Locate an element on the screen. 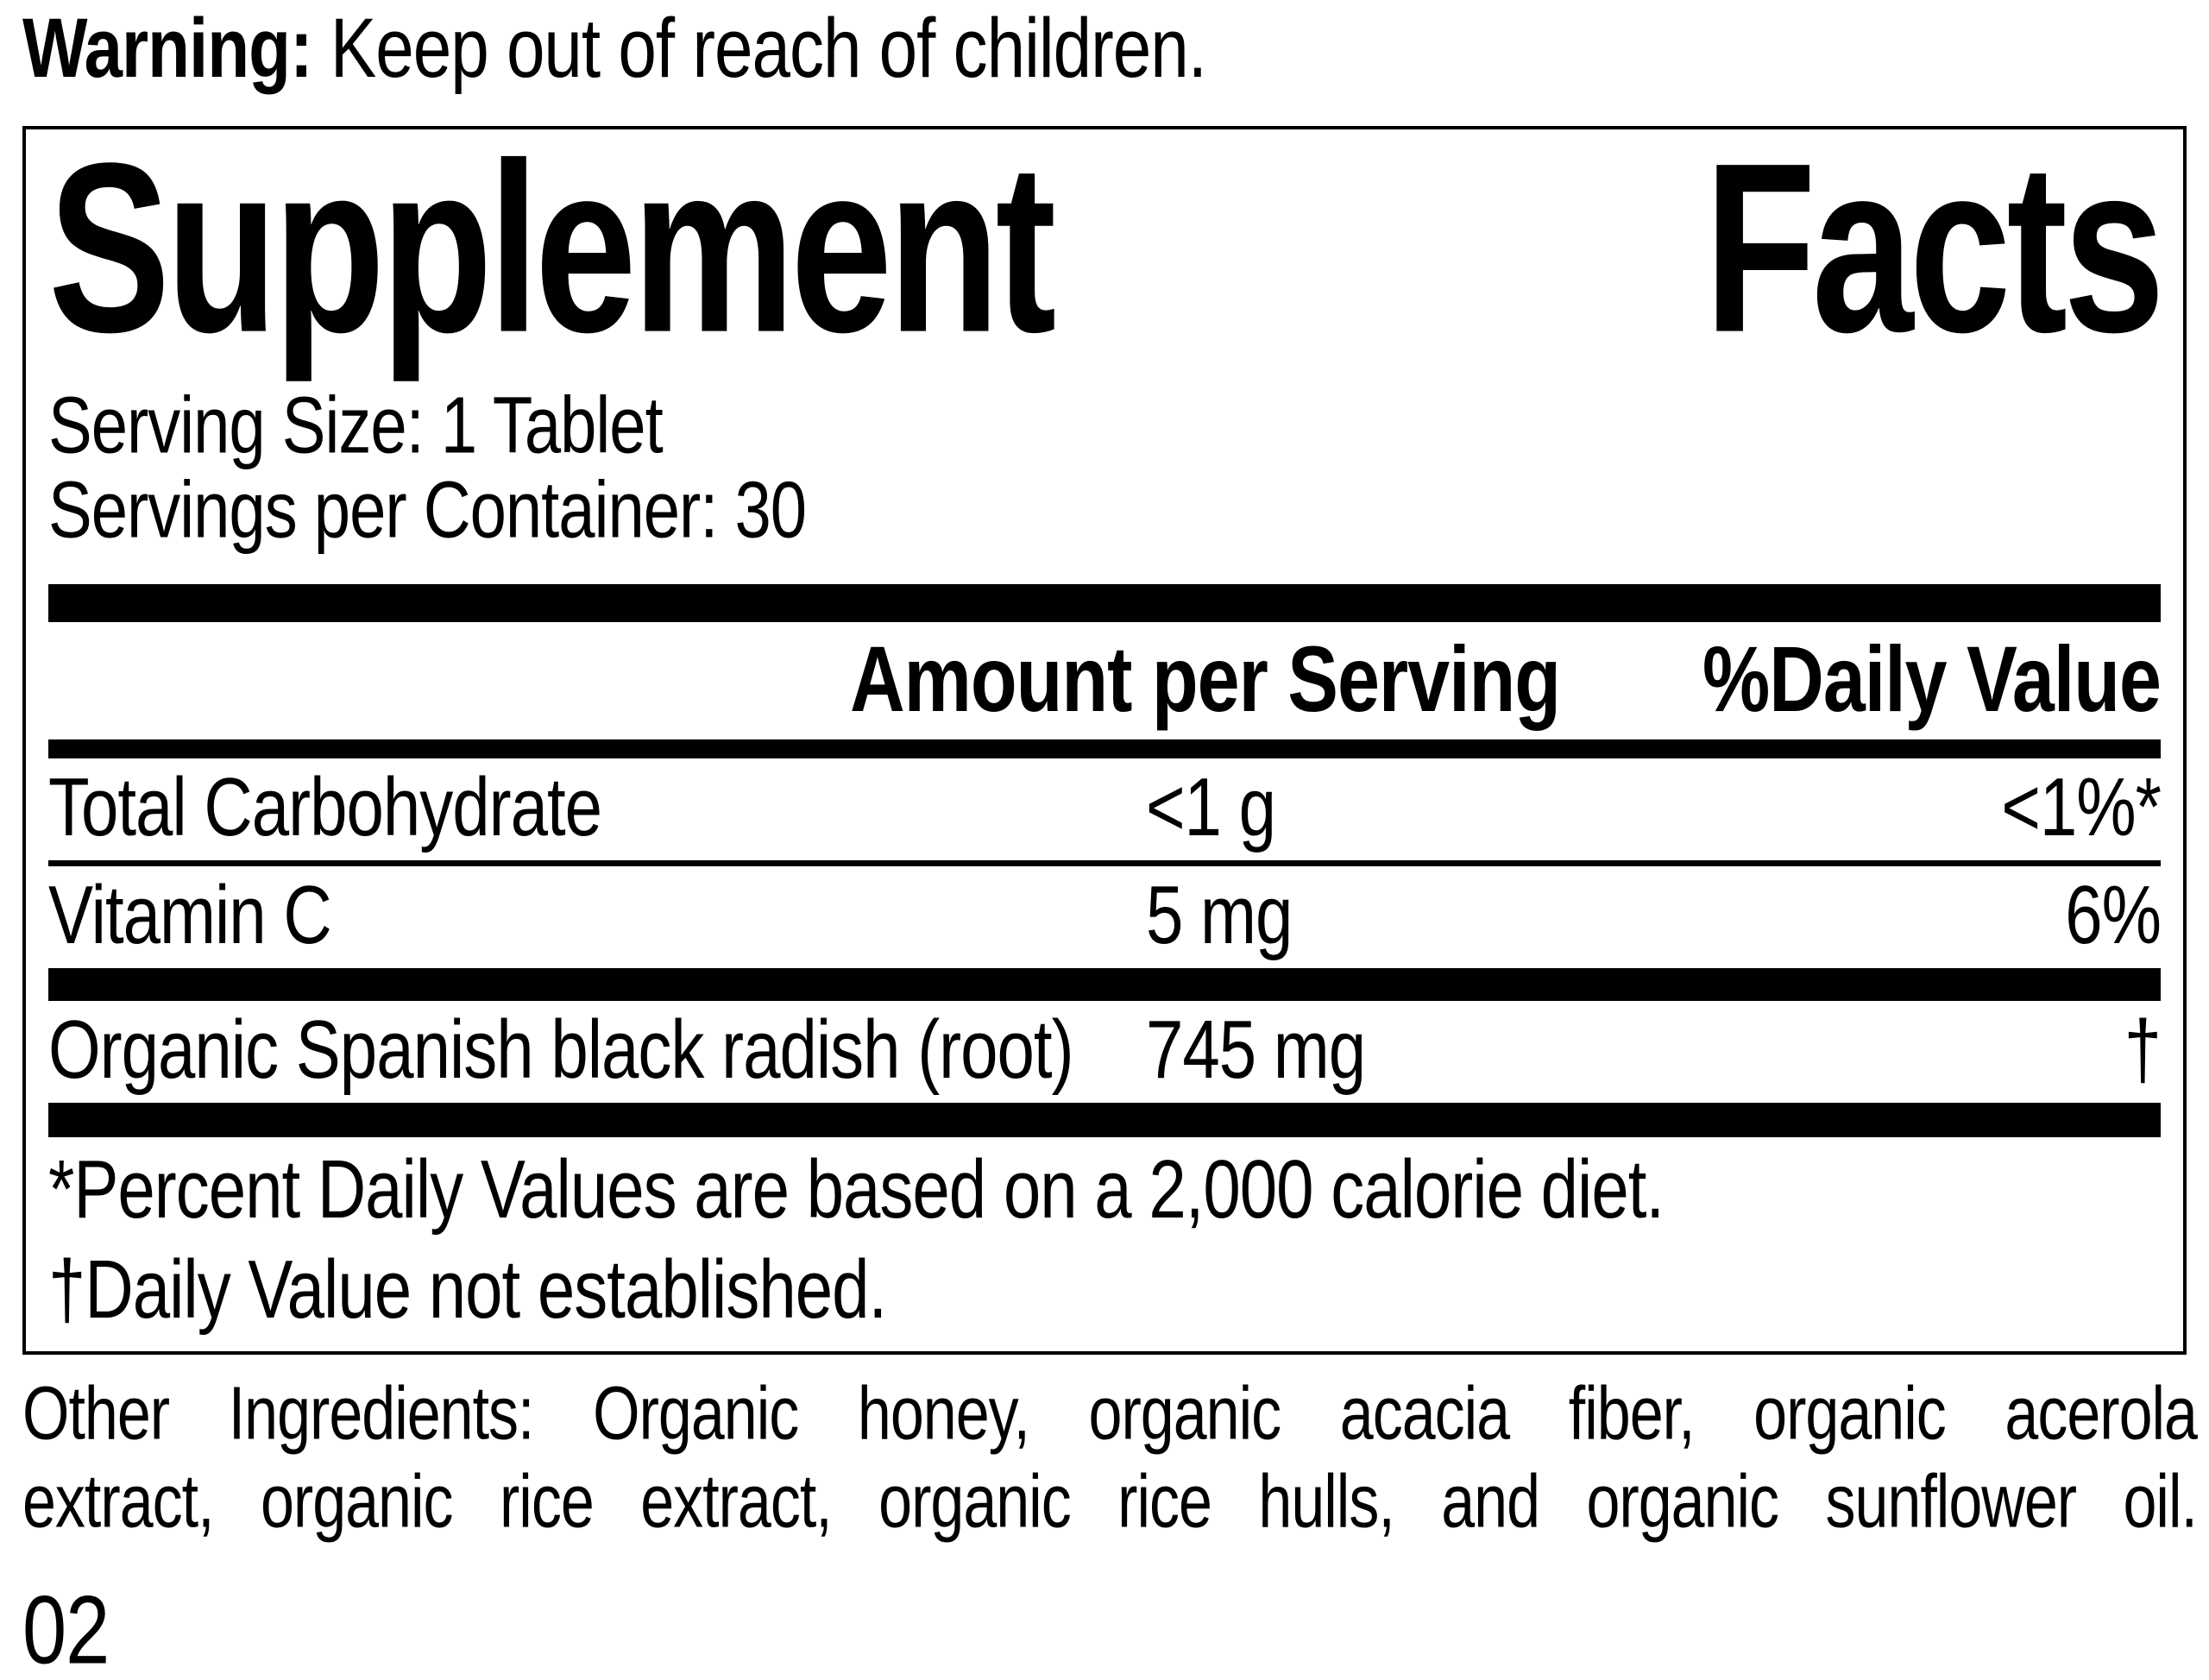  thick-rule-mid is located at coordinates (1104, 984).